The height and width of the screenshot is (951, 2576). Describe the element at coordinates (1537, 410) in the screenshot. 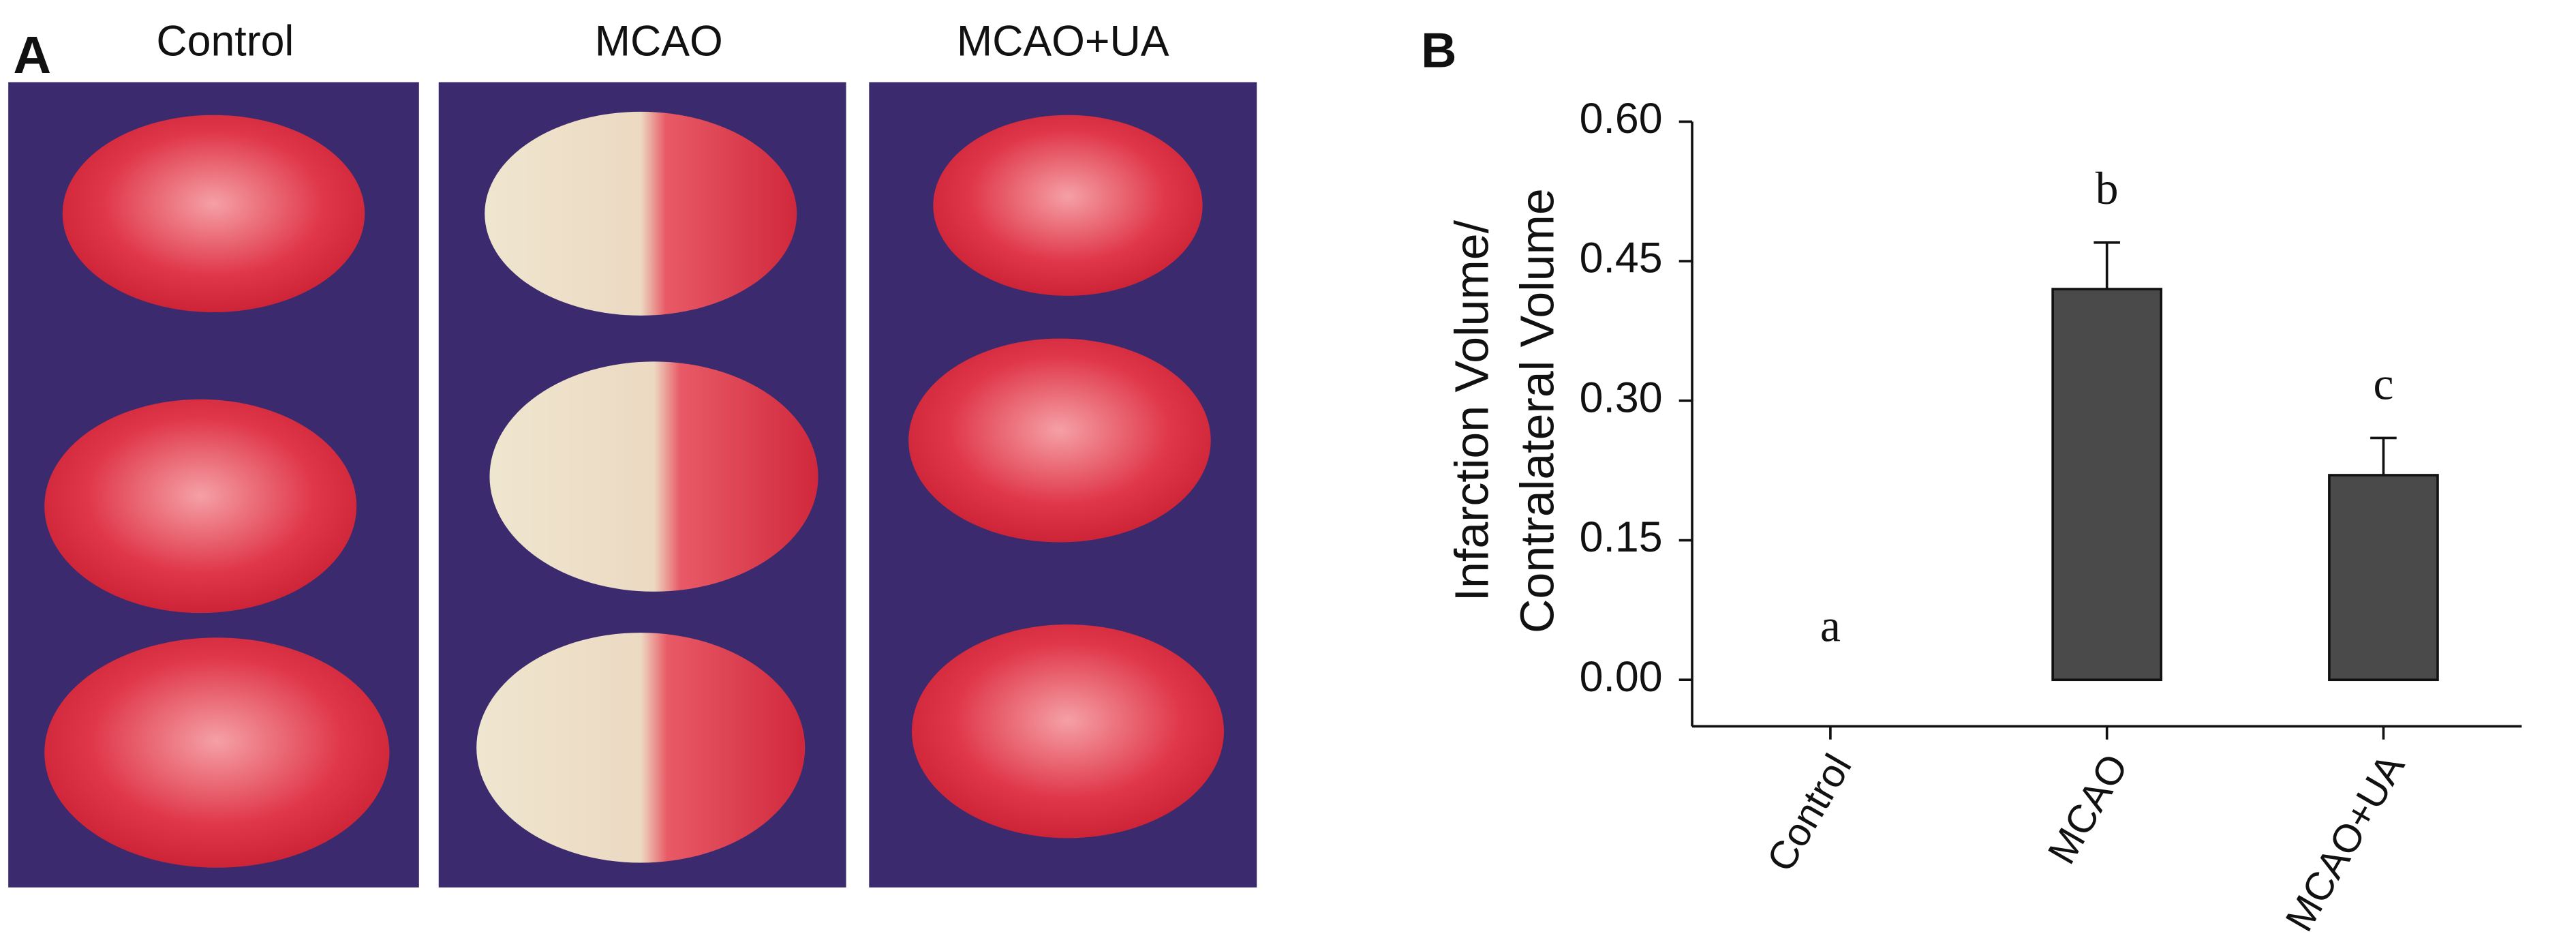

I see `y-axis-label: Contralateral Volume` at that location.